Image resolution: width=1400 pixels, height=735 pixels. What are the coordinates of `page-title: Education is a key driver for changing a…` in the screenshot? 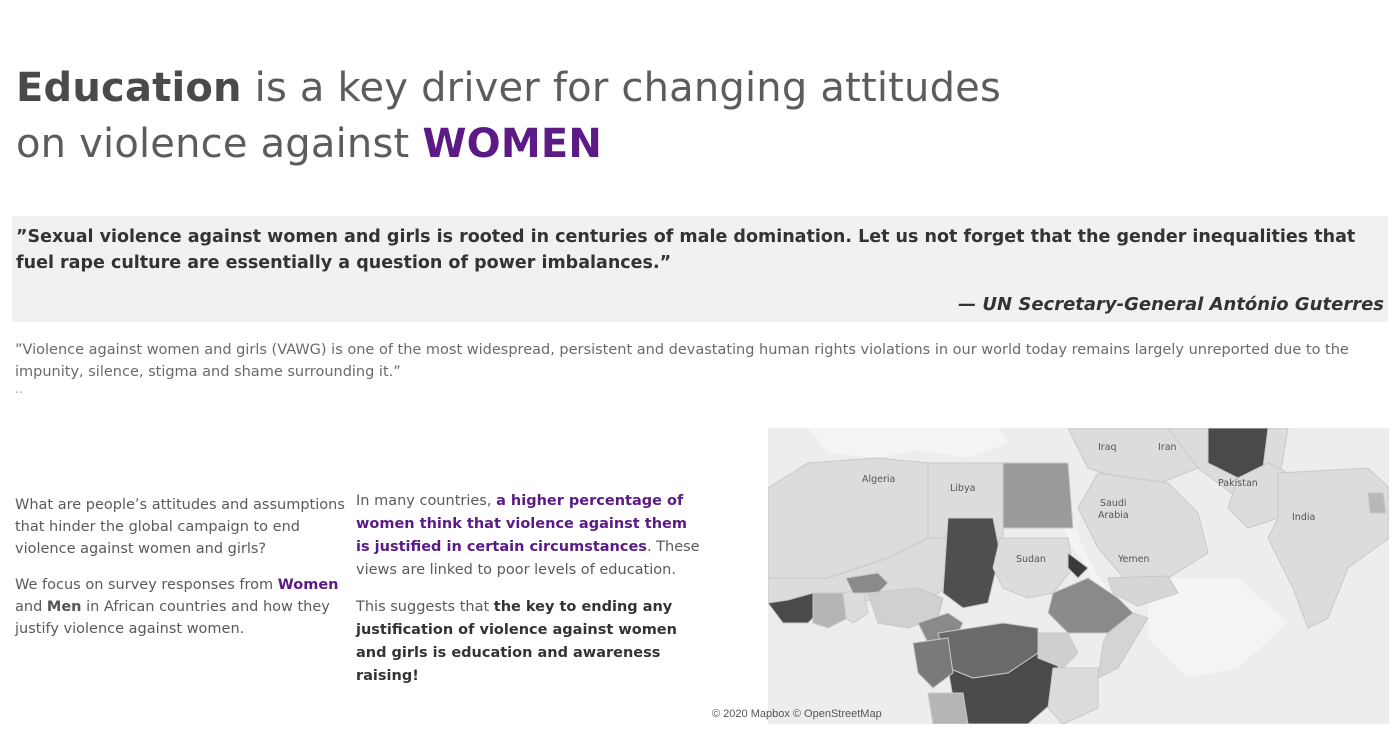 It's located at (516, 116).